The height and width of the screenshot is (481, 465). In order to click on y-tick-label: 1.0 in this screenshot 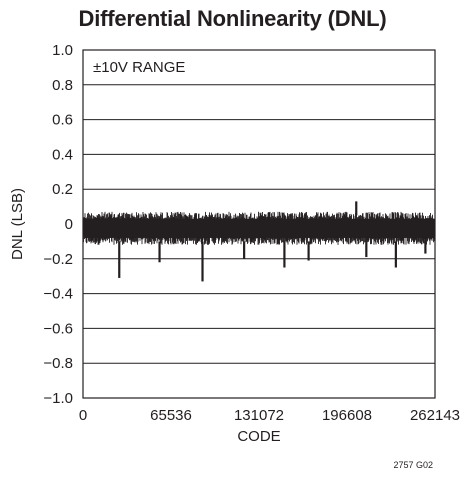, I will do `click(62, 50)`.